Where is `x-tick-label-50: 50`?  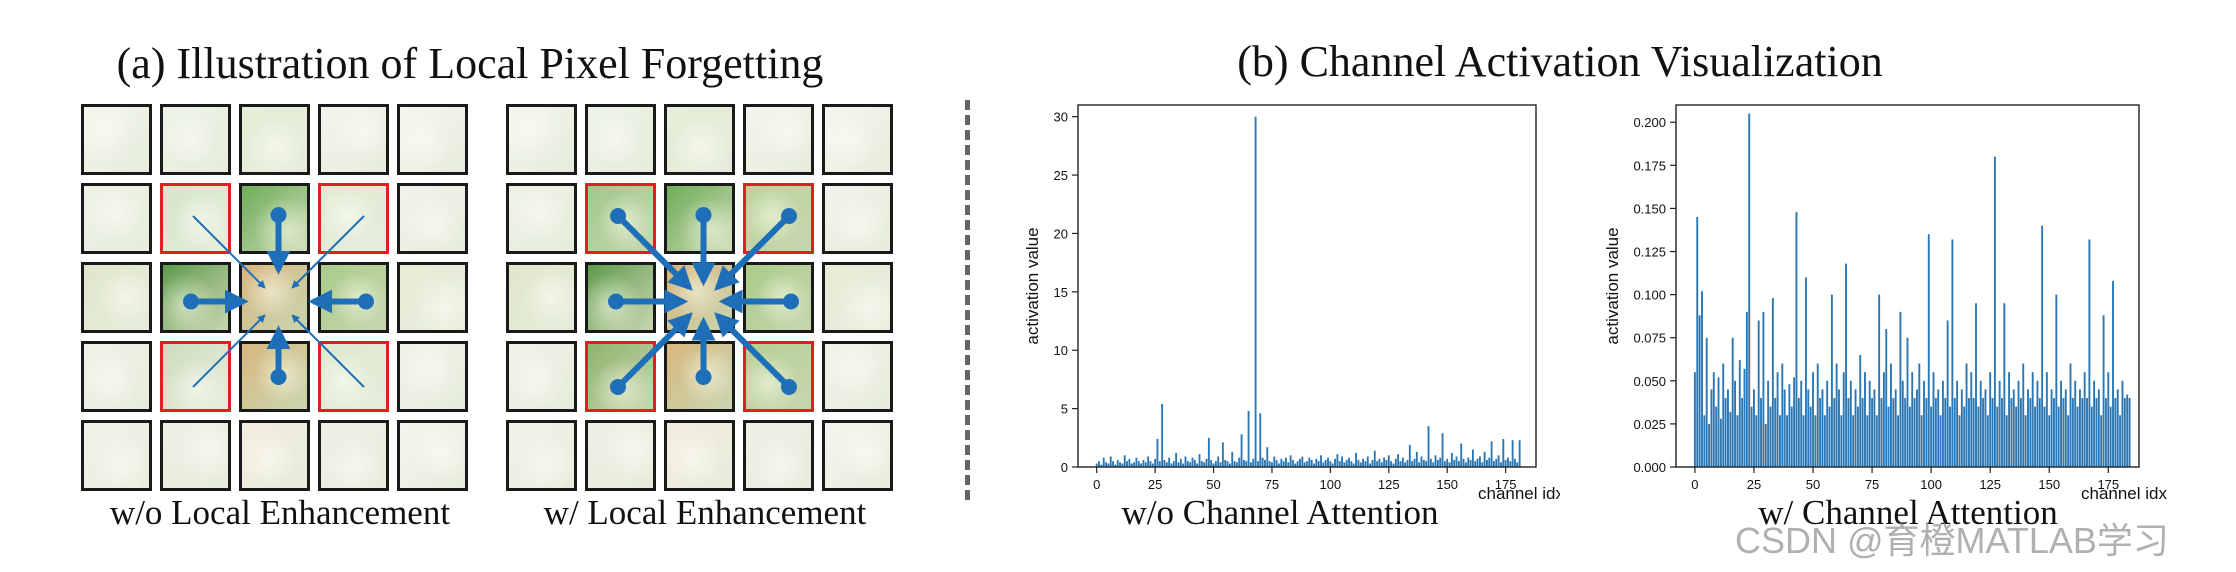 x-tick-label-50: 50 is located at coordinates (1813, 484).